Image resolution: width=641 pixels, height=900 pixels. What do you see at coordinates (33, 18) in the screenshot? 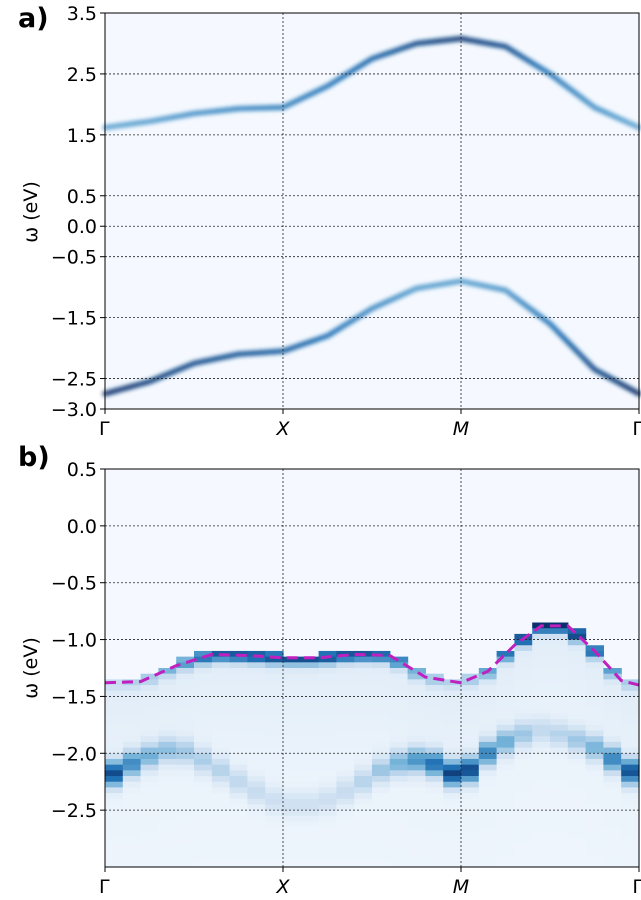
I see `panel-a-letter: a)` at bounding box center [33, 18].